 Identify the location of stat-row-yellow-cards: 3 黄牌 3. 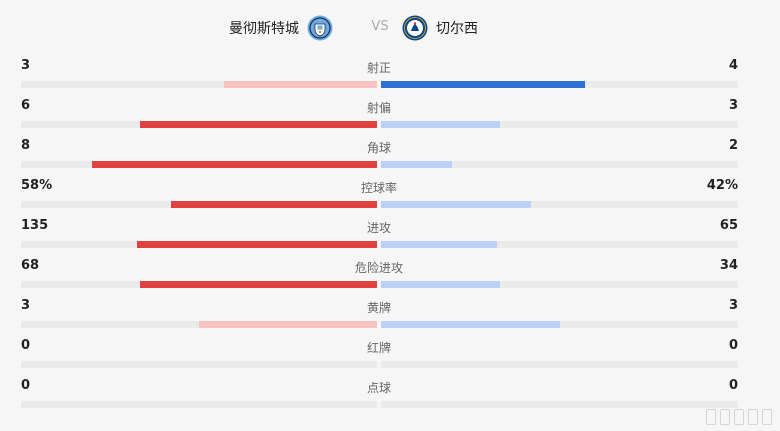
(390, 316).